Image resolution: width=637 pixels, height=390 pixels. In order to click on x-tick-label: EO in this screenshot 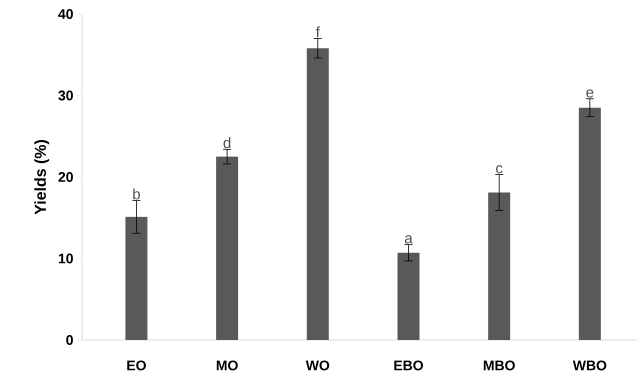, I will do `click(136, 365)`.